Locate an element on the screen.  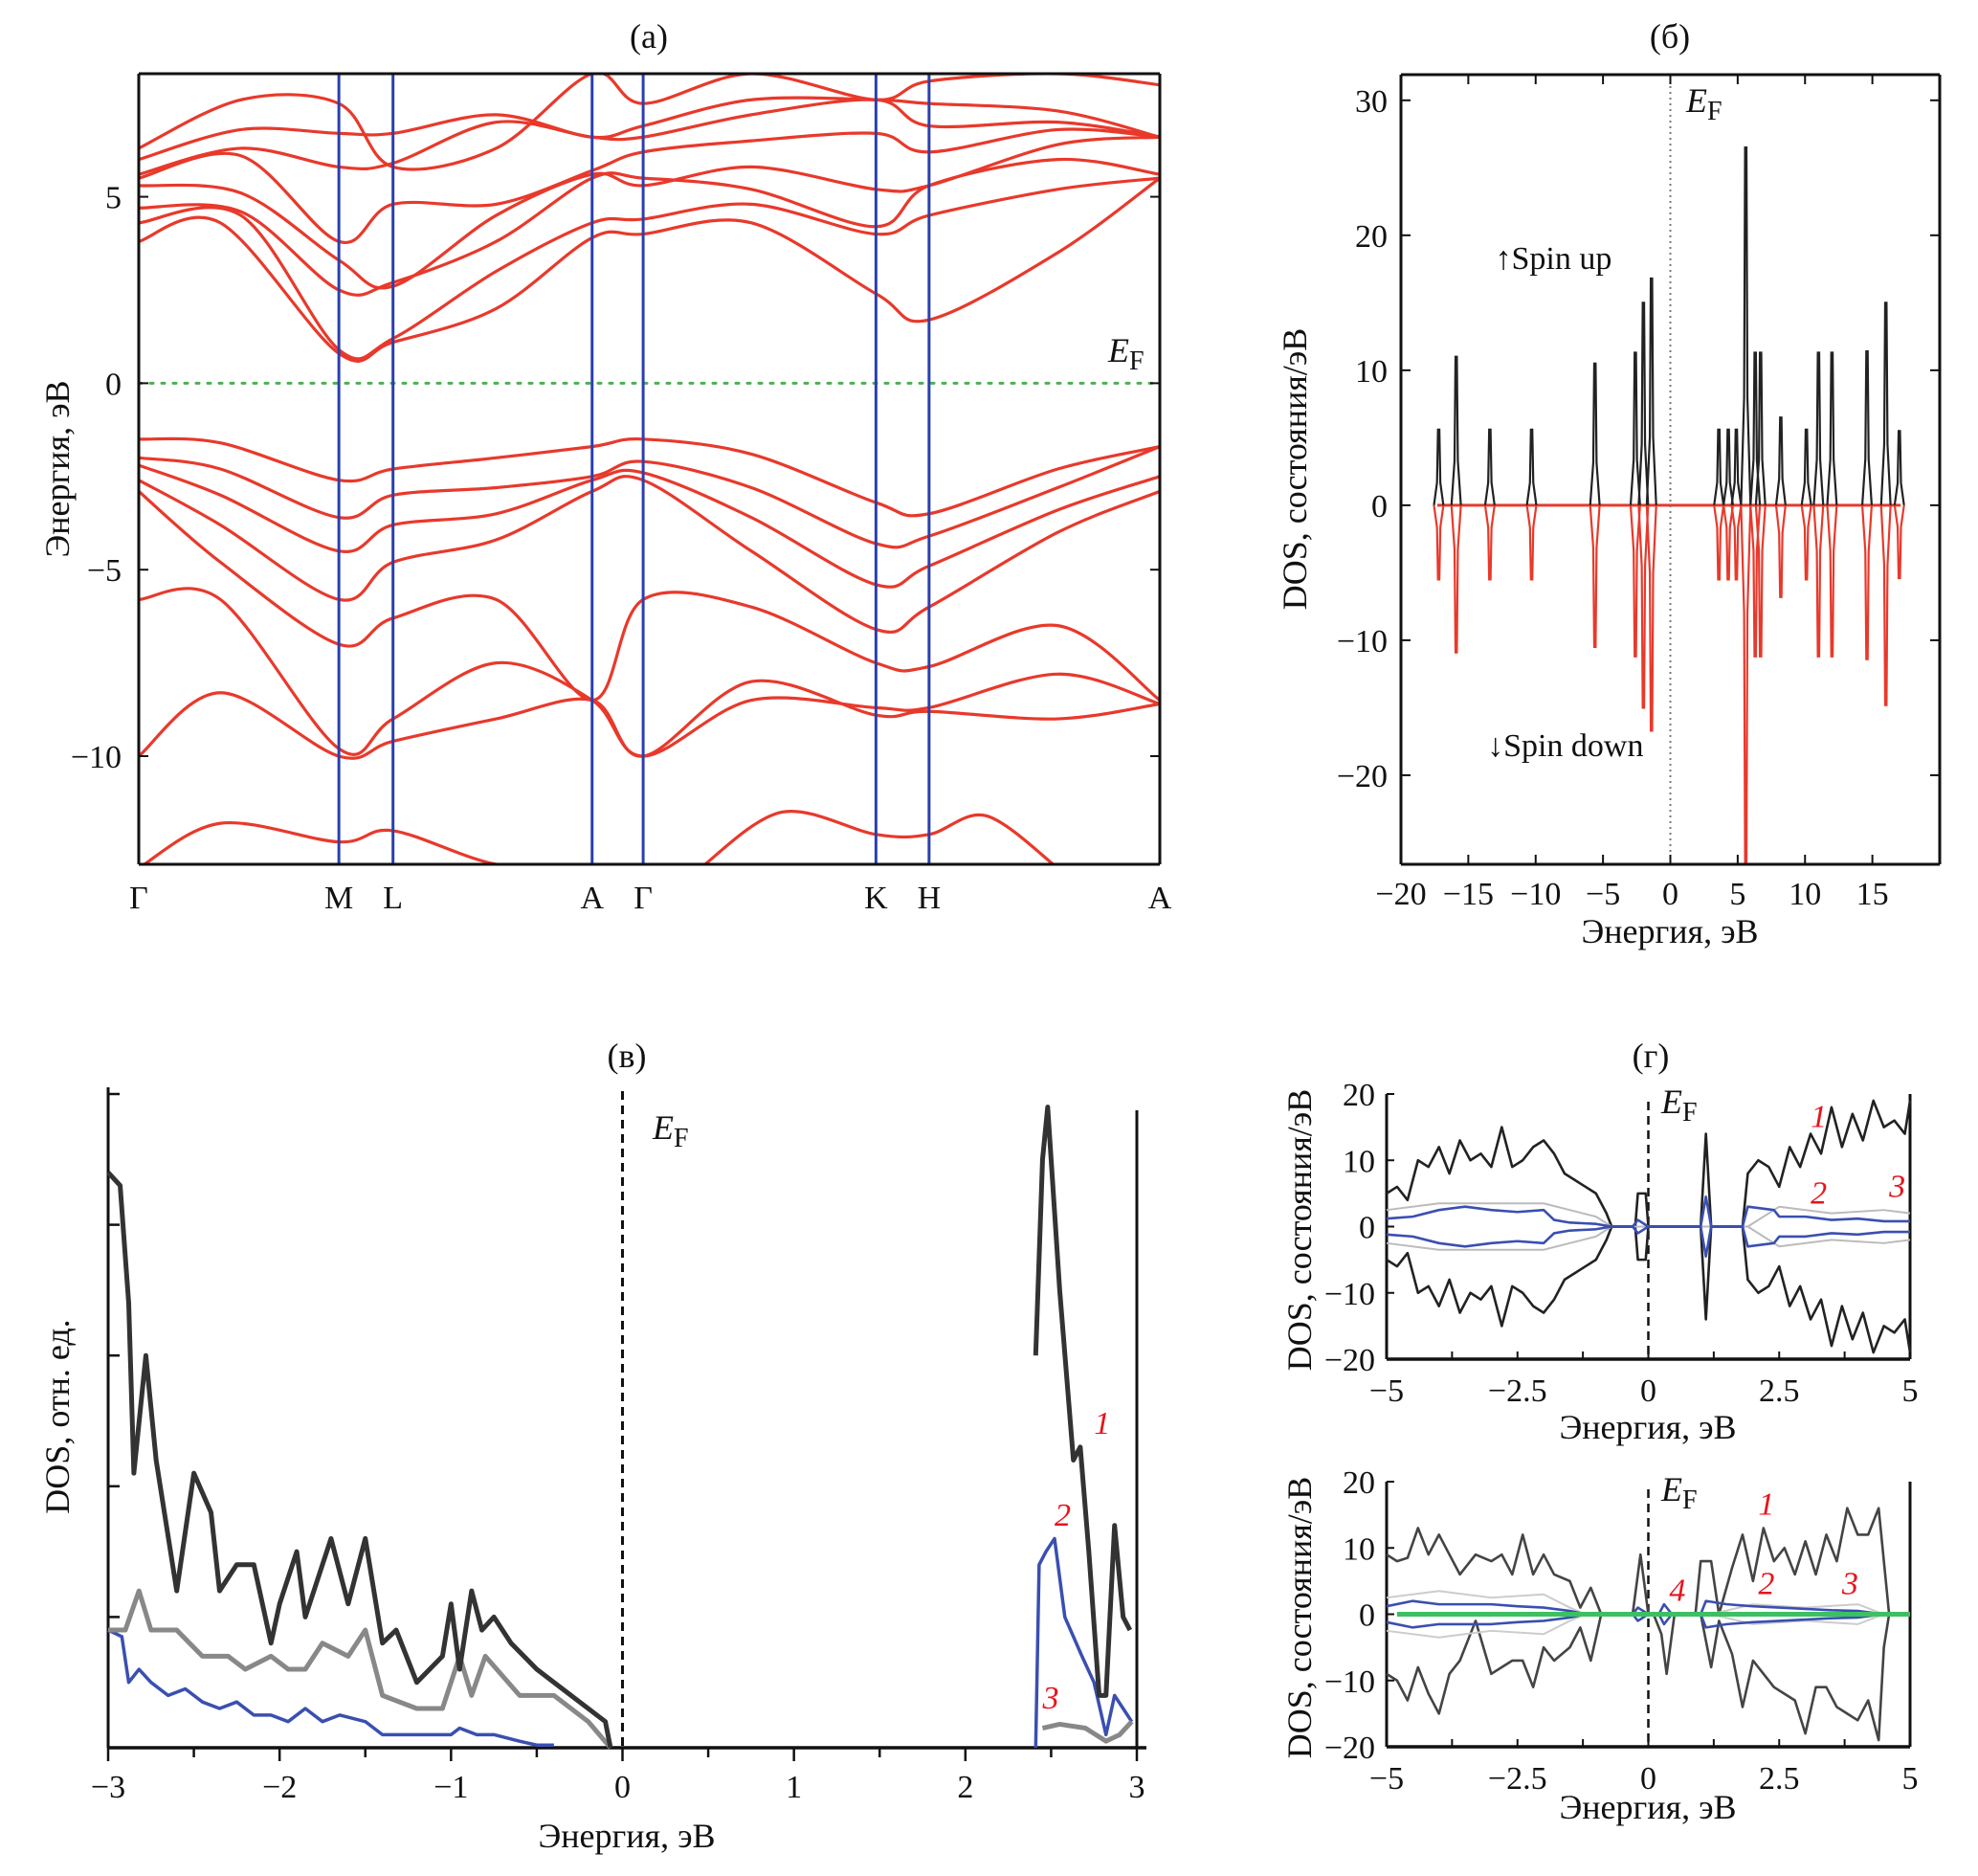
ytick-label-b: 20 is located at coordinates (1371, 237).